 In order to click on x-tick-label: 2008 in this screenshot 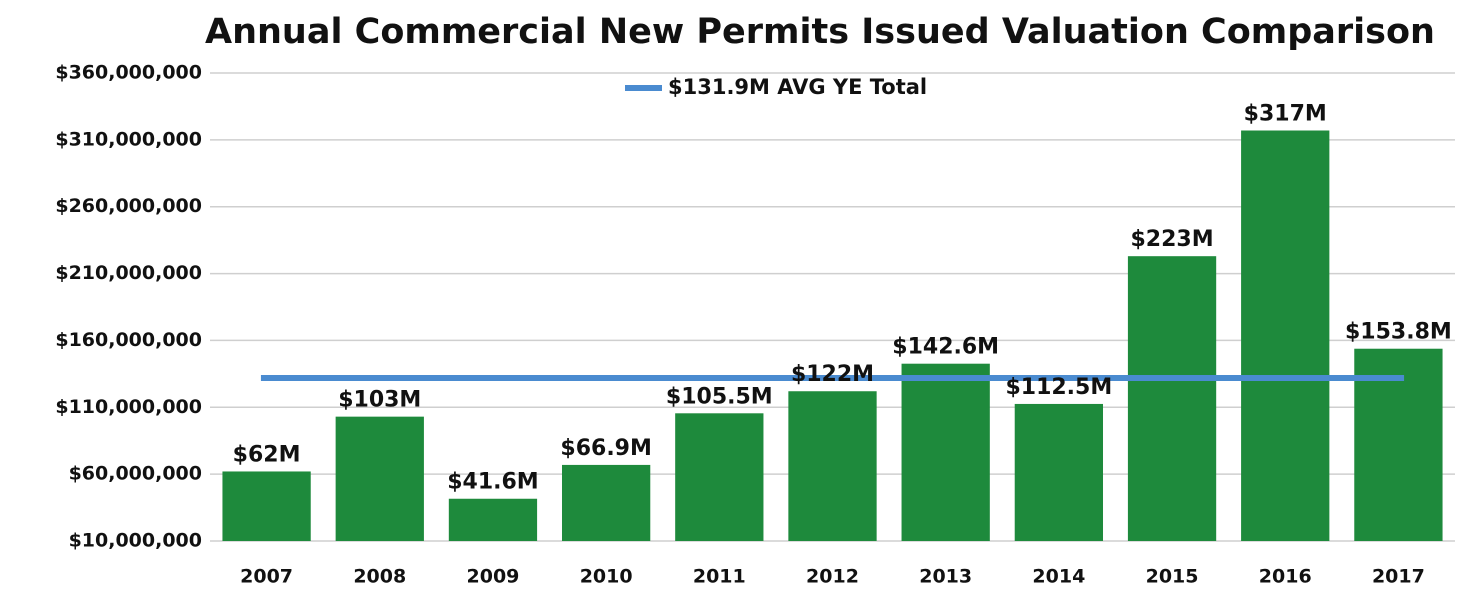, I will do `click(379, 577)`.